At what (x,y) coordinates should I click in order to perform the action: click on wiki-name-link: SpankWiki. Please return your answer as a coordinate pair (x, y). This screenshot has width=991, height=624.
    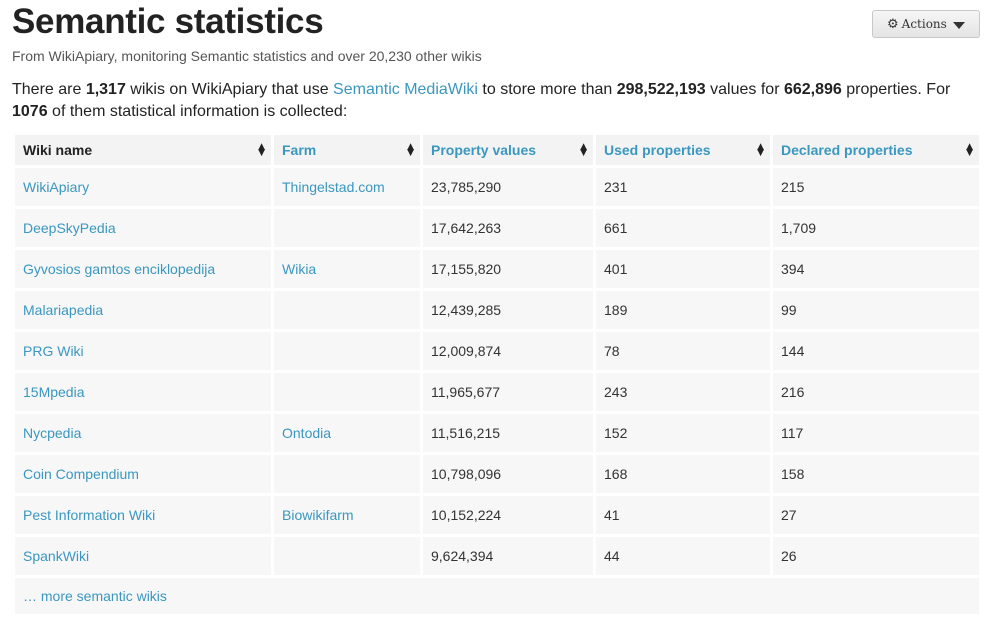
    Looking at the image, I should click on (143, 556).